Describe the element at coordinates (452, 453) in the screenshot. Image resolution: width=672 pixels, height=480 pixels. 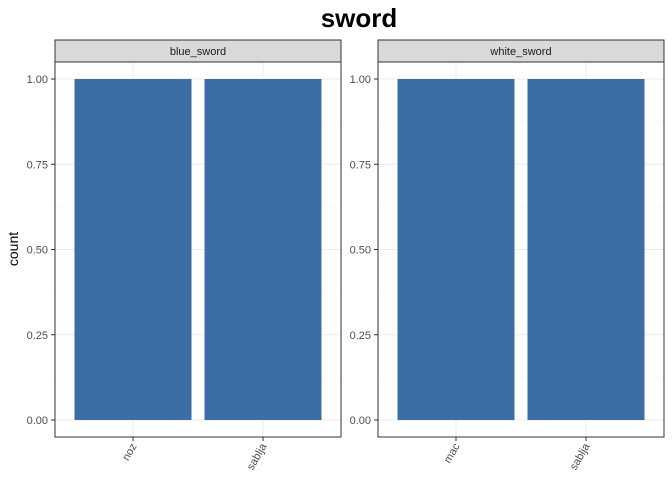
I see `x-tick-label: mac` at that location.